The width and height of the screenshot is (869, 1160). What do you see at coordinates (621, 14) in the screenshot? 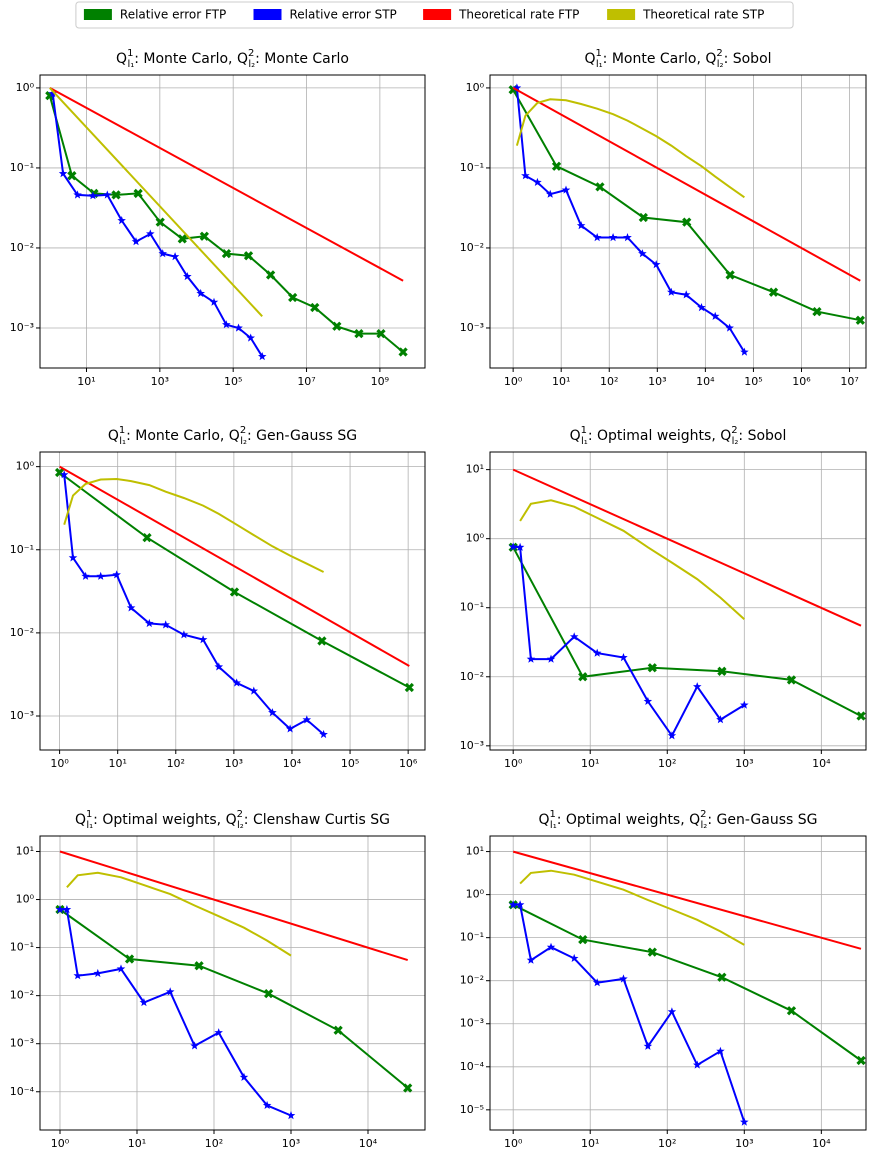
I see `legend-swatch` at bounding box center [621, 14].